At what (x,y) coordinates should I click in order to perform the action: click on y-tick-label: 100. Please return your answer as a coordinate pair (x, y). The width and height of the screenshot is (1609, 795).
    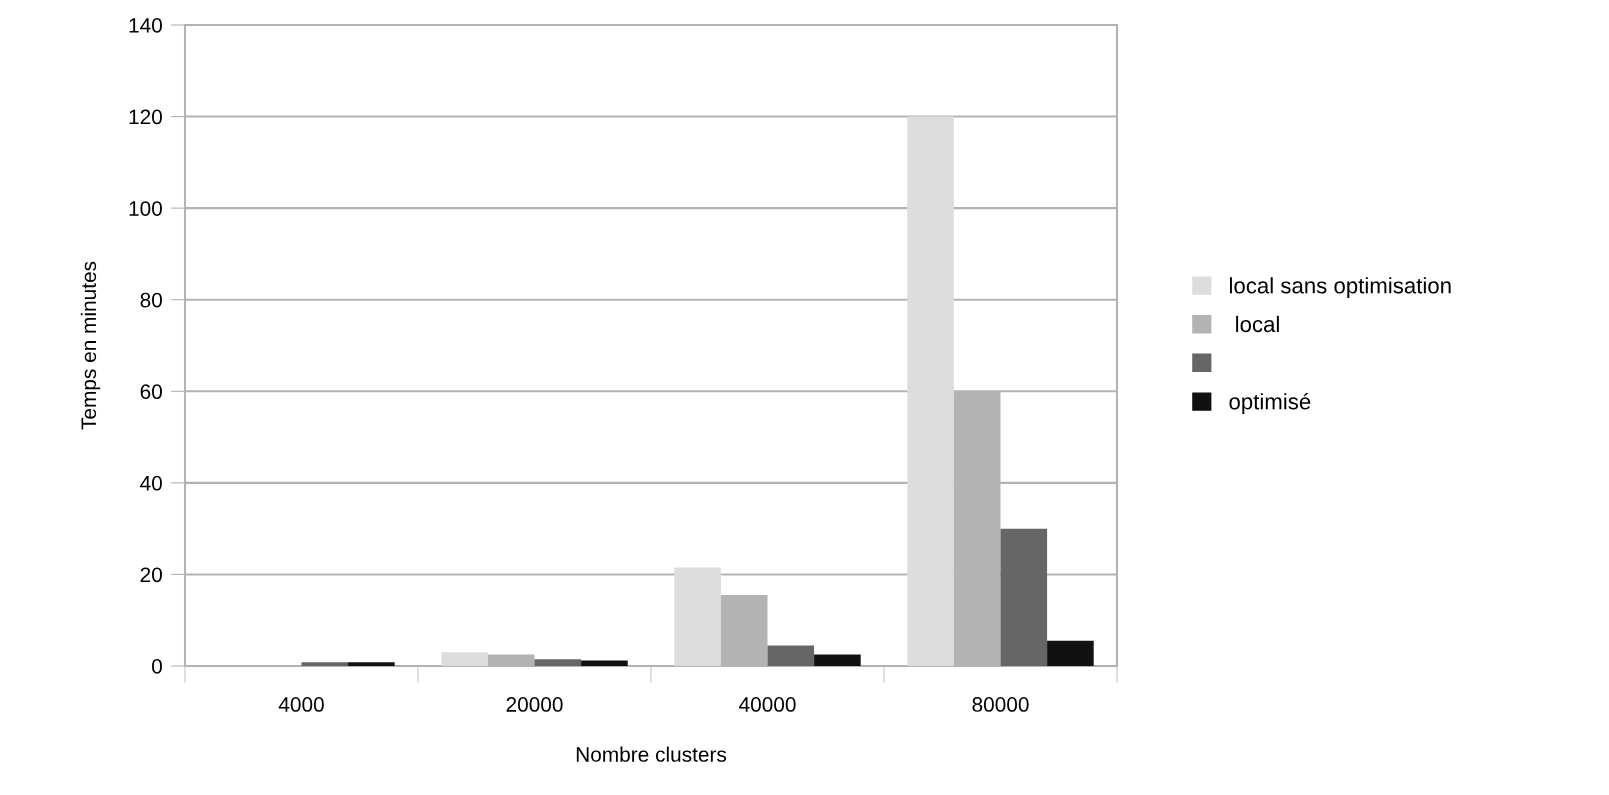
    Looking at the image, I should click on (145, 208).